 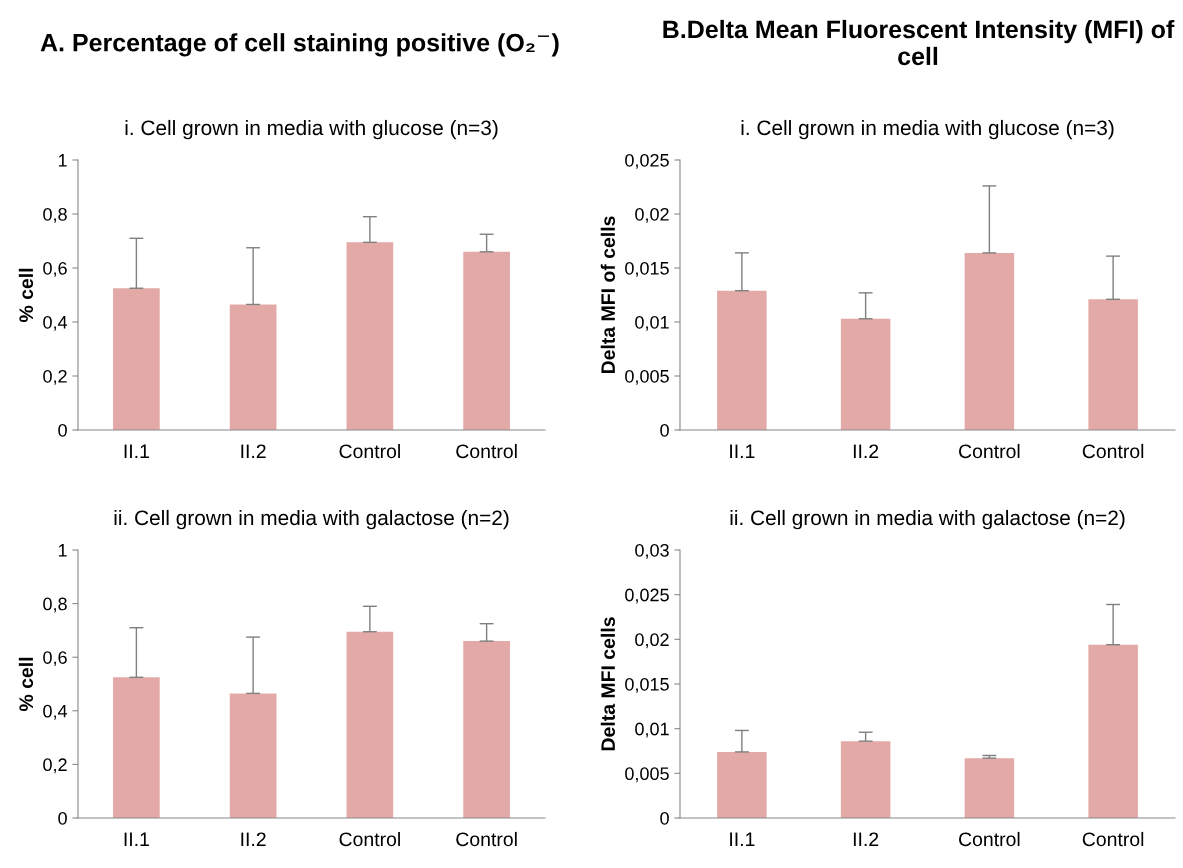 I want to click on y-tick-label: 0,03, so click(x=652, y=551).